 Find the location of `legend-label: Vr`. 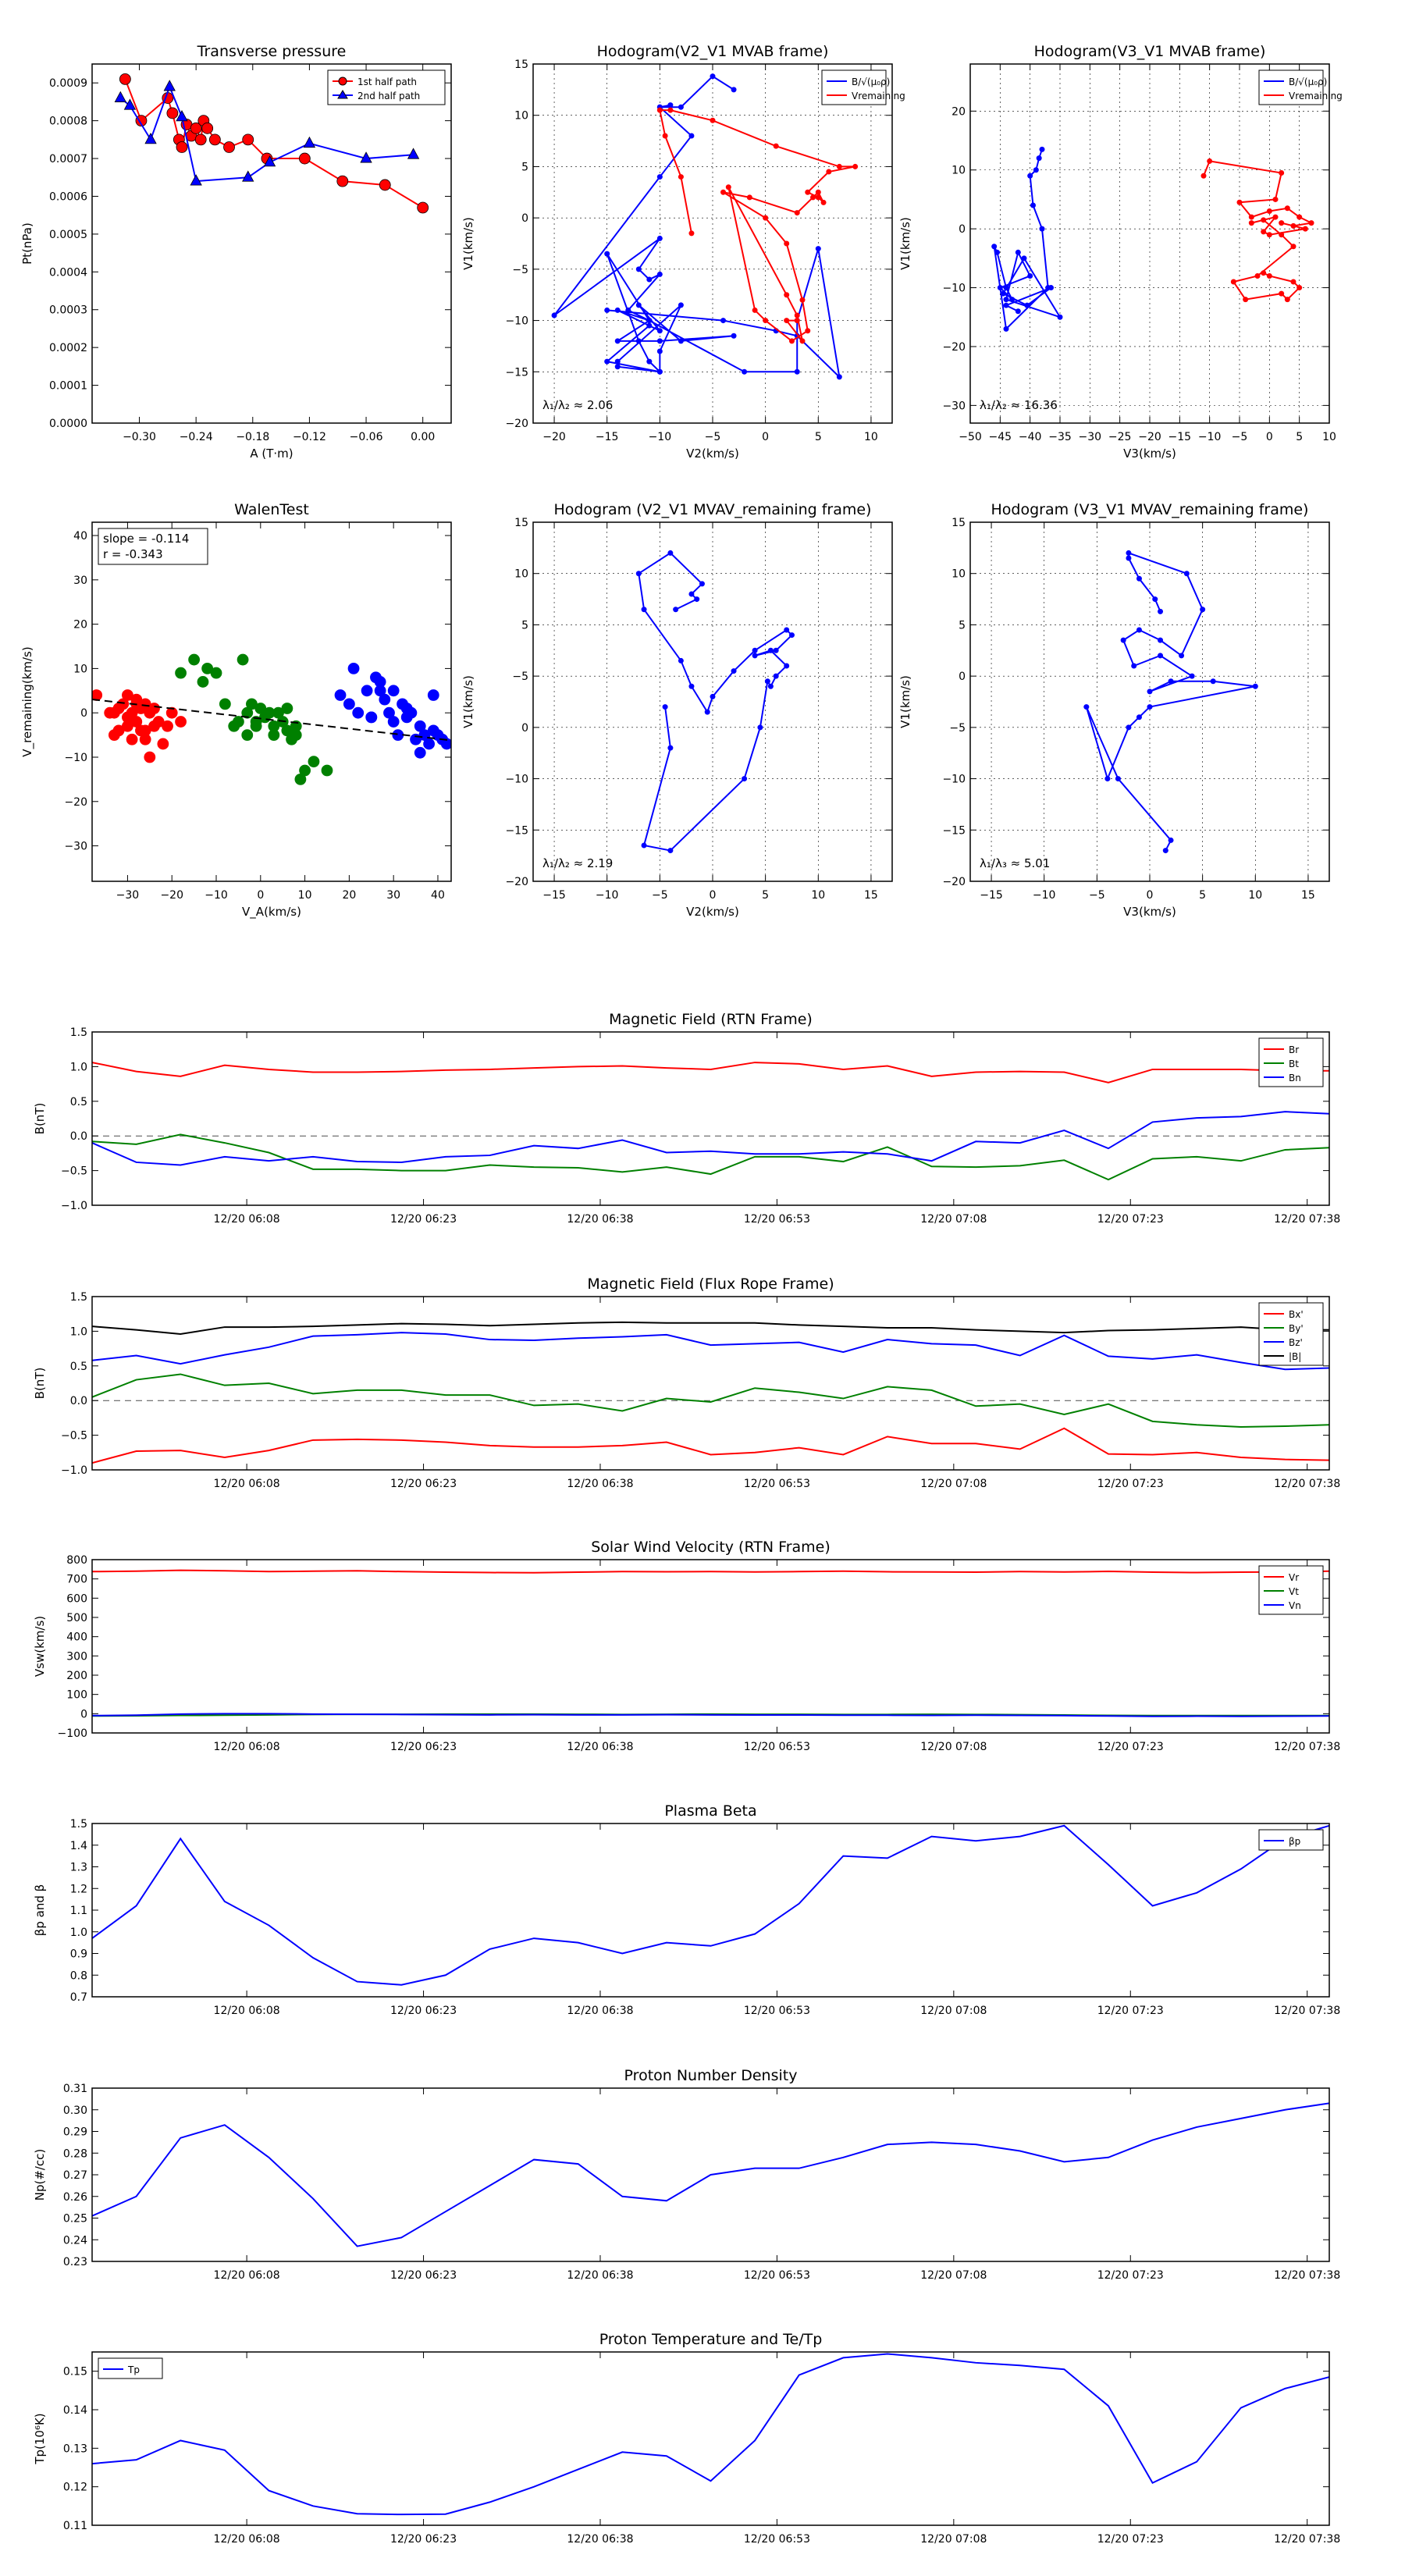

legend-label: Vr is located at coordinates (1294, 1577).